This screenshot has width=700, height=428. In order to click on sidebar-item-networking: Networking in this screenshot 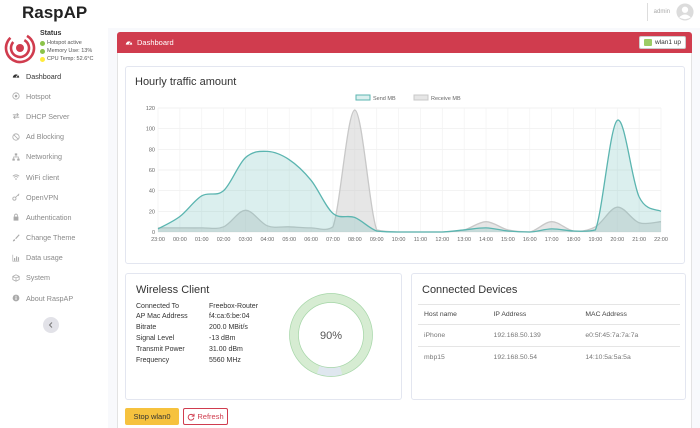, I will do `click(54, 157)`.